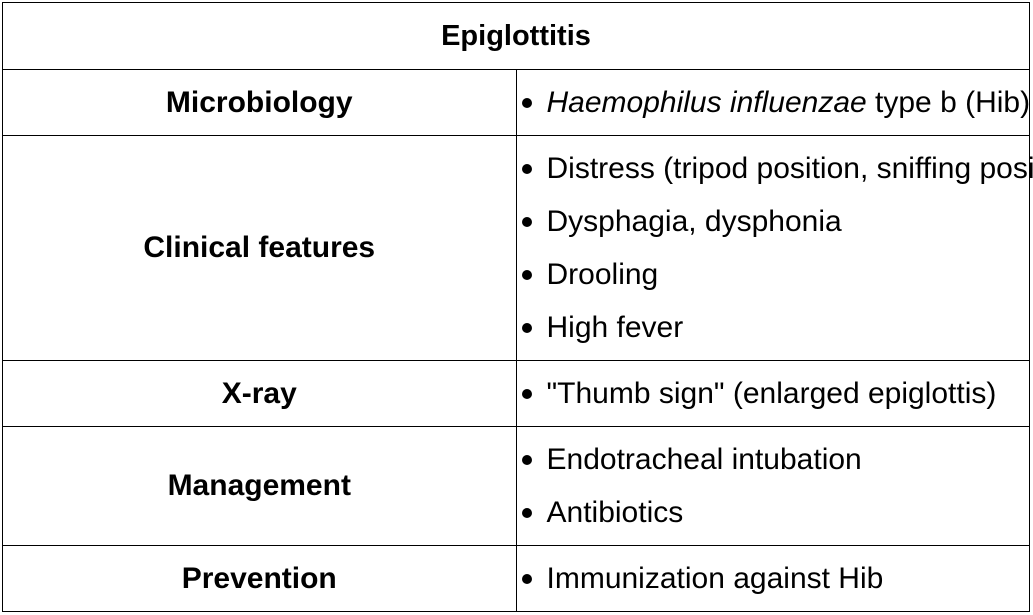  What do you see at coordinates (948, 102) in the screenshot?
I see `organism-type: type b (Hib)` at bounding box center [948, 102].